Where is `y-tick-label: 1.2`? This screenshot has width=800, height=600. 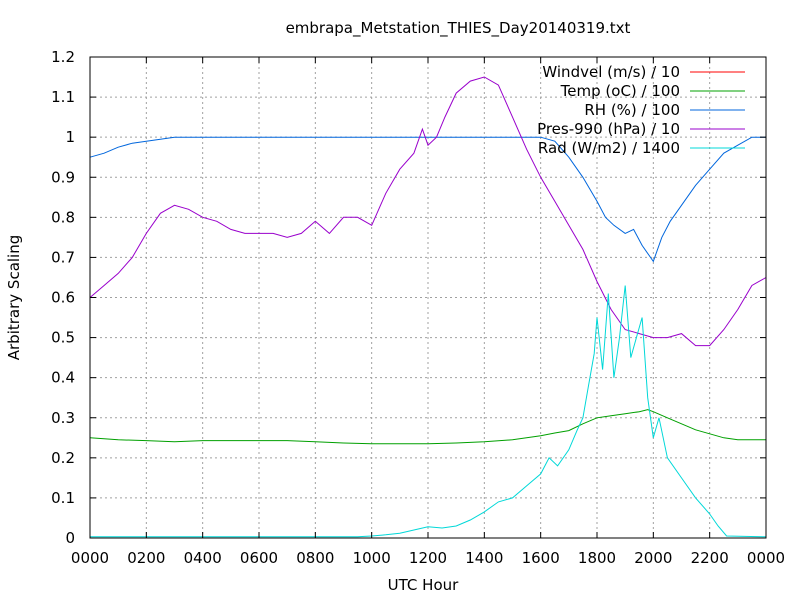 y-tick-label: 1.2 is located at coordinates (63, 57).